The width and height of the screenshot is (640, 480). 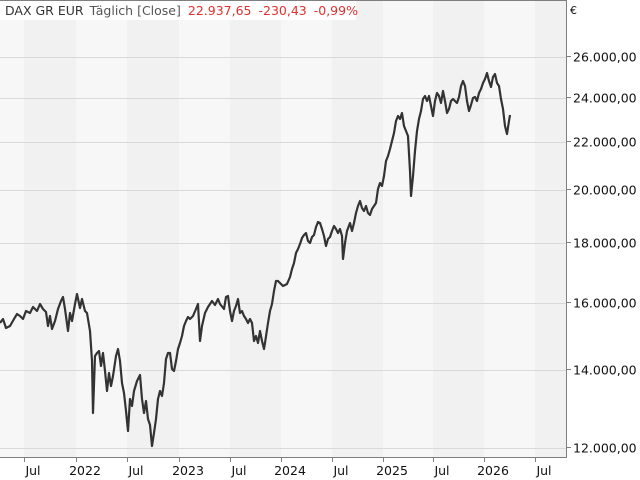 What do you see at coordinates (44, 10) in the screenshot?
I see `instrument-name: DAX GR EUR` at bounding box center [44, 10].